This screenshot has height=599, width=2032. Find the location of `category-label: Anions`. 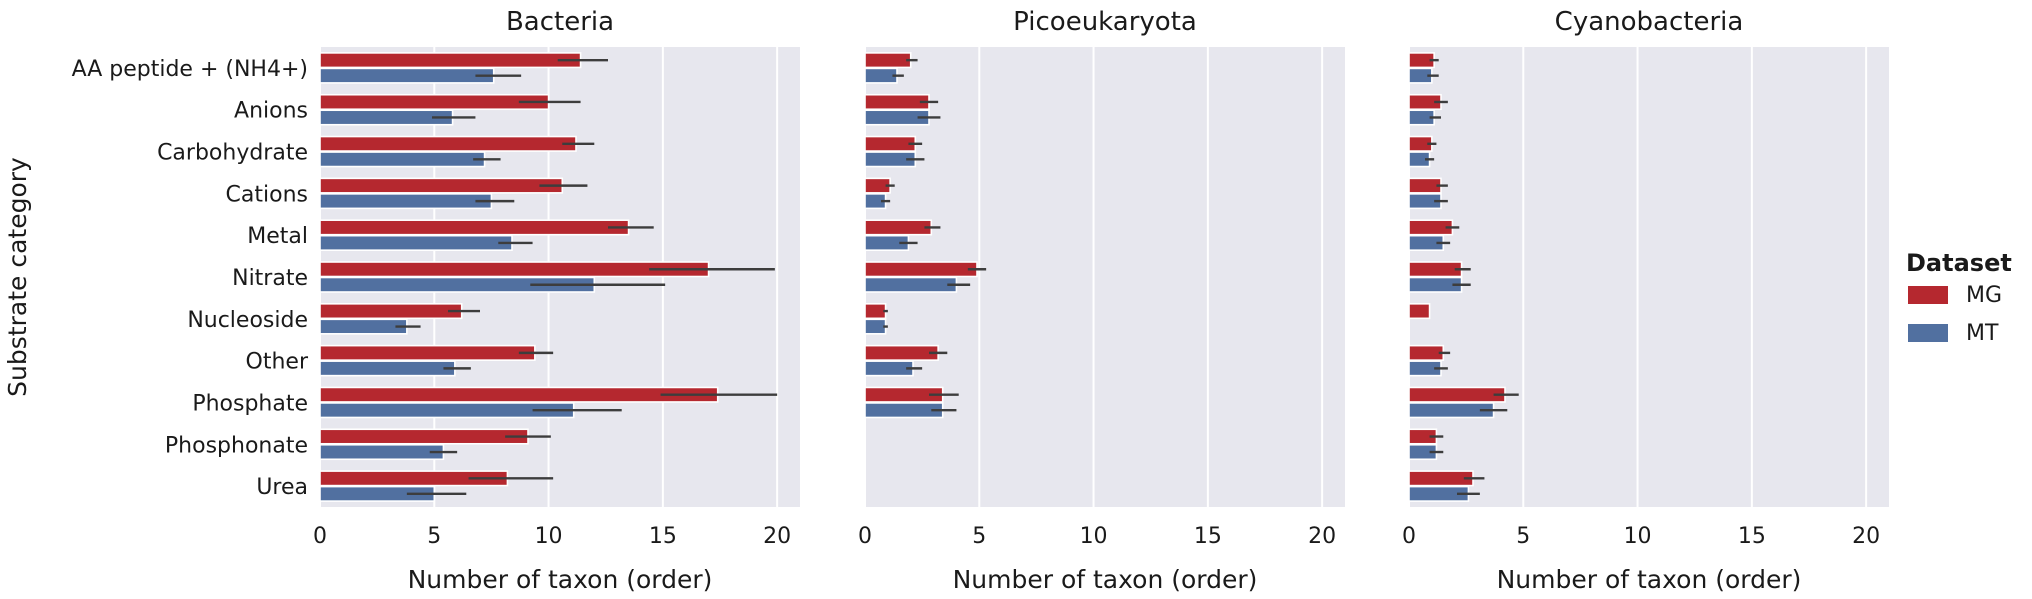

category-label: Anions is located at coordinates (271, 111).